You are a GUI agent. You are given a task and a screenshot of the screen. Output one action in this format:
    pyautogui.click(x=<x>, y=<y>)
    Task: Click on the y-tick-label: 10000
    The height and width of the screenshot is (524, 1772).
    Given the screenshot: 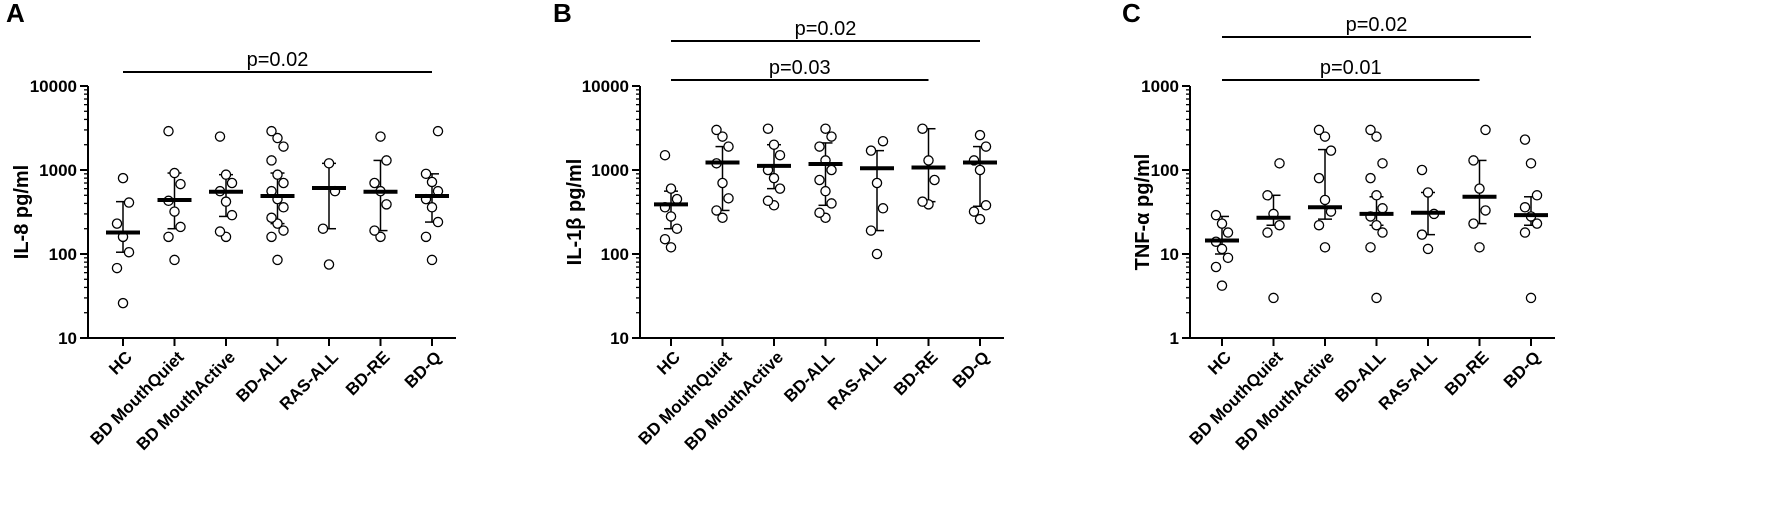 What is the action you would take?
    pyautogui.click(x=53, y=86)
    